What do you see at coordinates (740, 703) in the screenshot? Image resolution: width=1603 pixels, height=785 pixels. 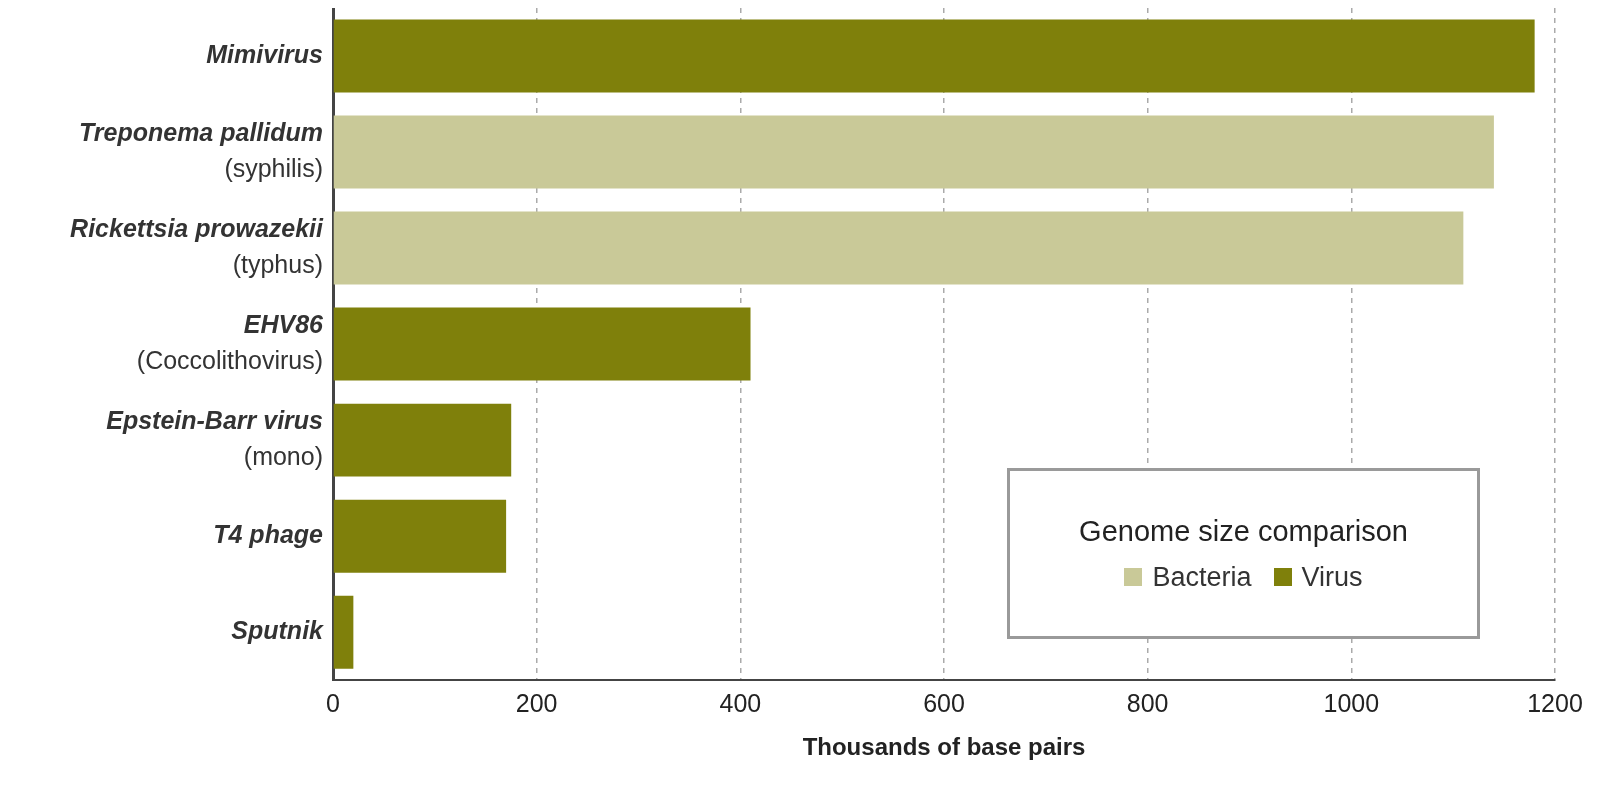 I see `x-tick-label: 400` at bounding box center [740, 703].